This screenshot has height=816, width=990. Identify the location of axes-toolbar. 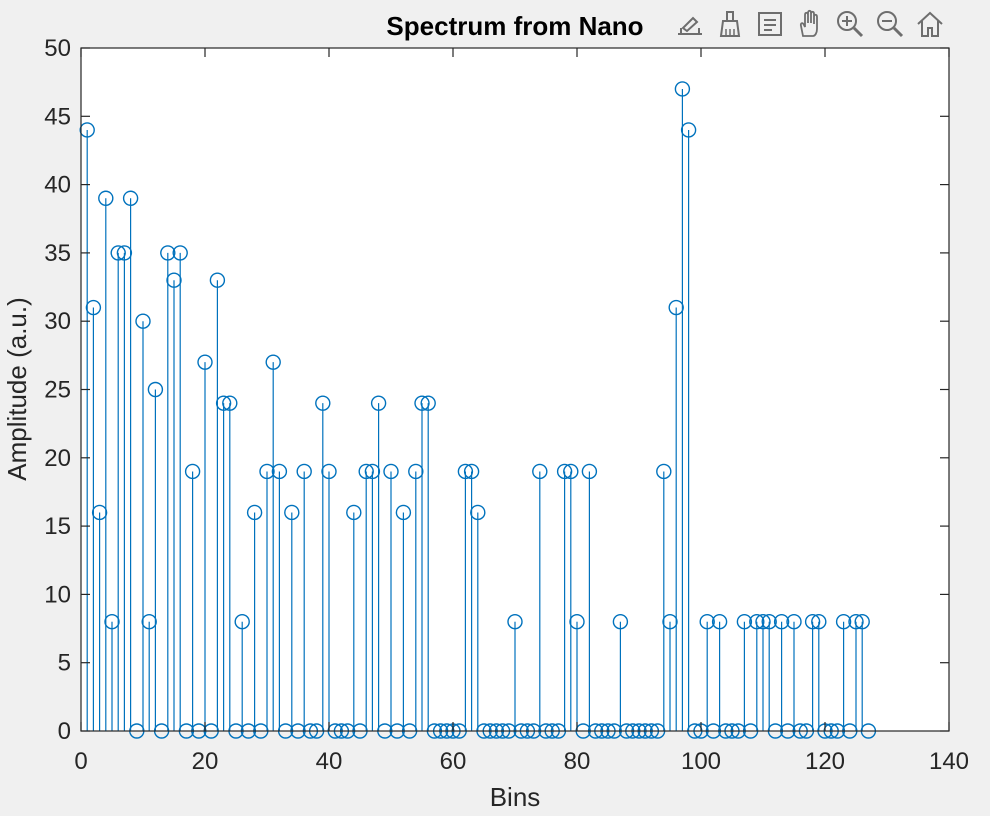
(810, 24).